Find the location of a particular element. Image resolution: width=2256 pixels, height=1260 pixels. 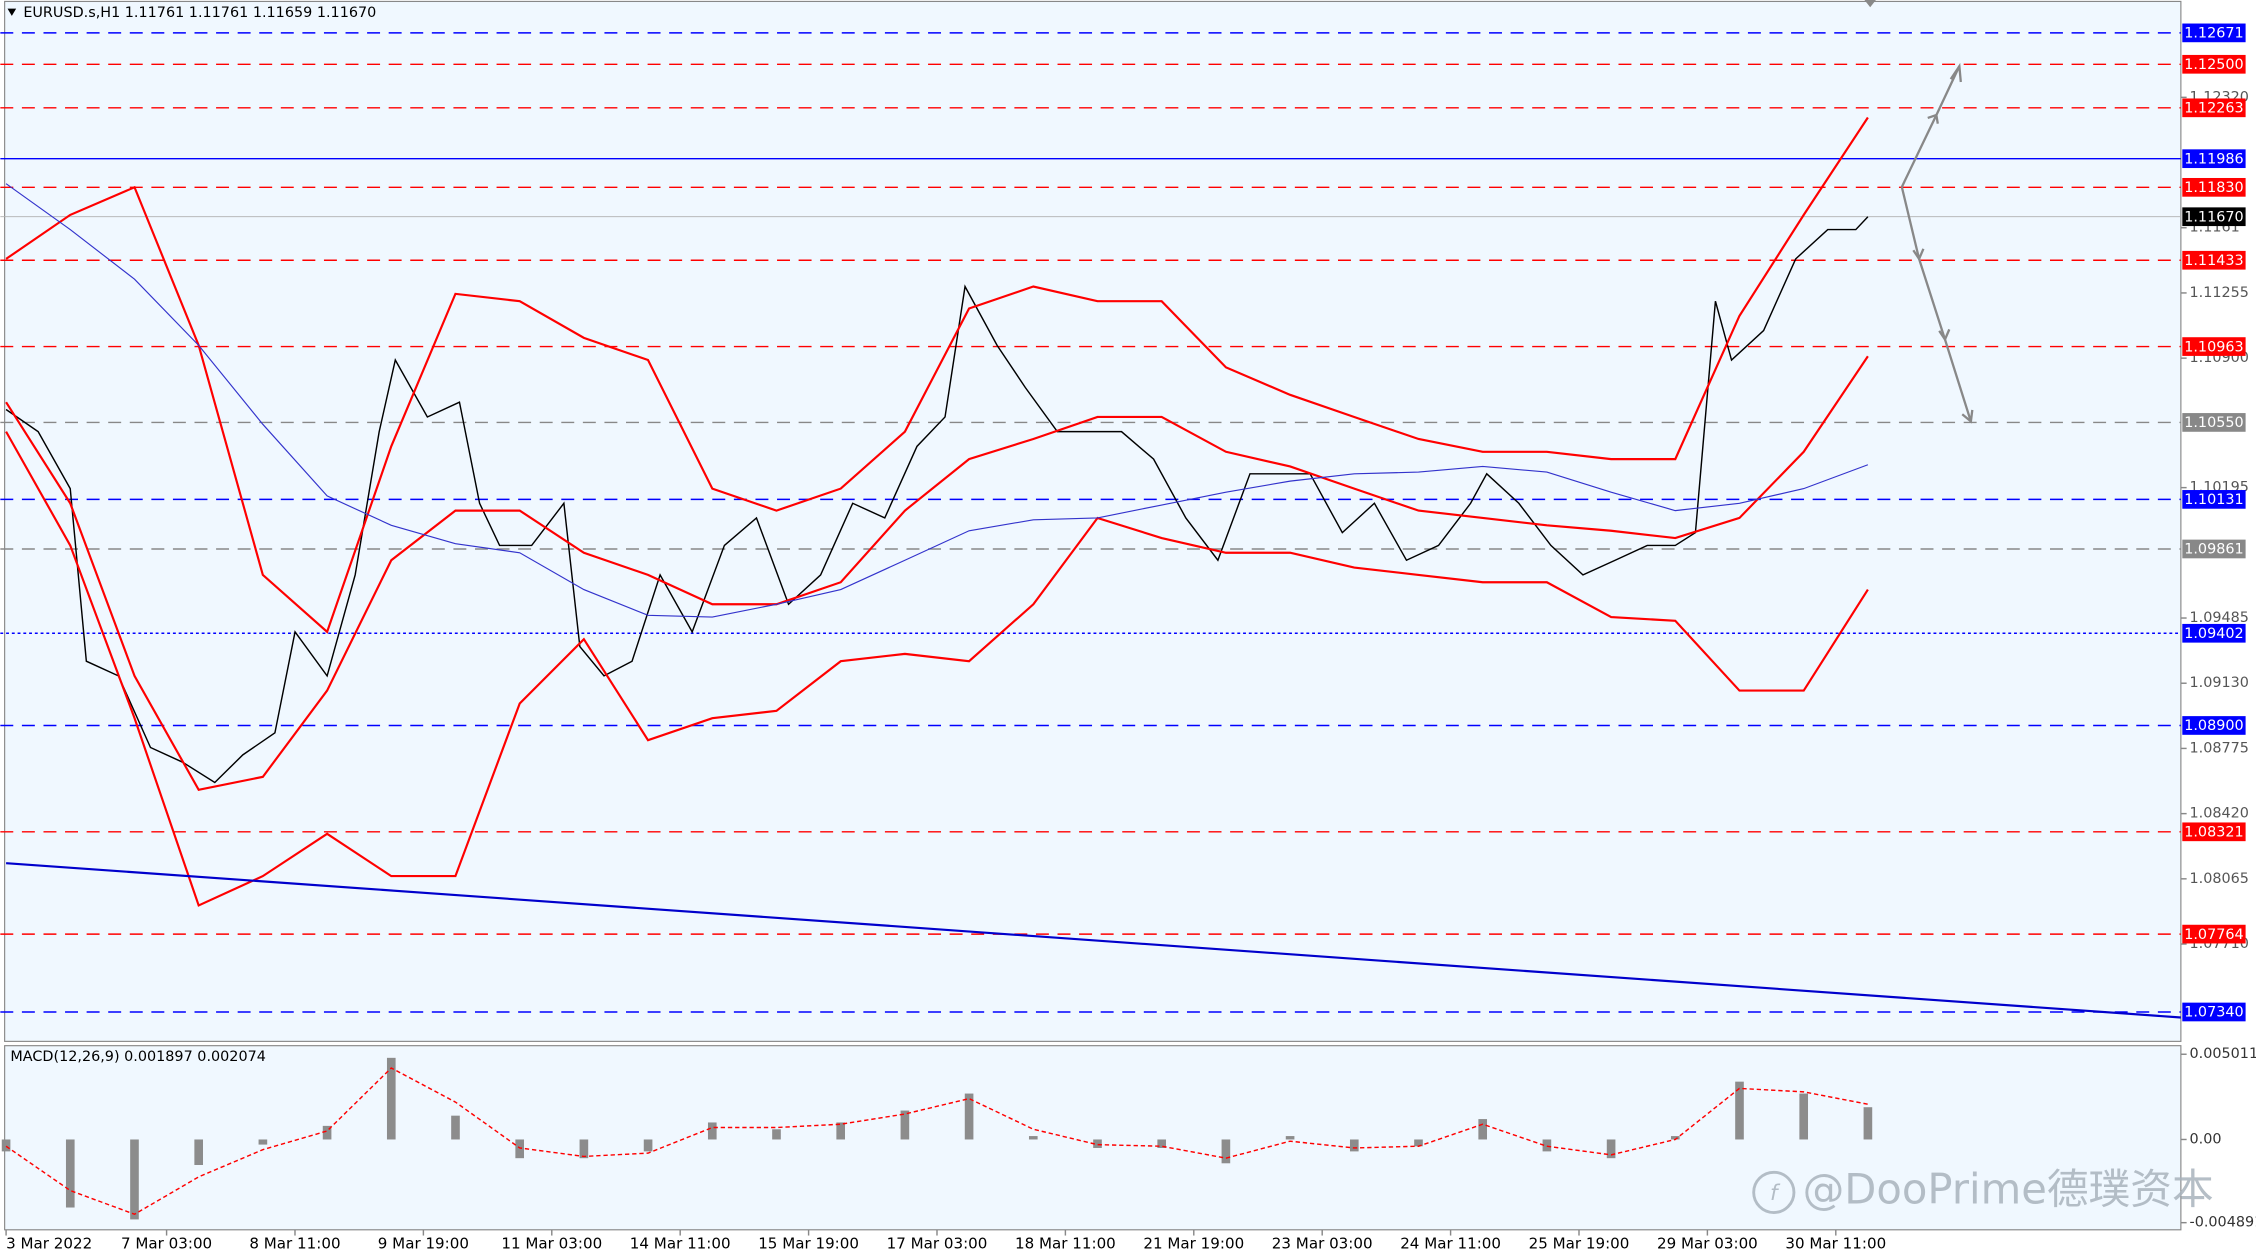

x-tick-label: 7 Mar 03:00 is located at coordinates (166, 1244).